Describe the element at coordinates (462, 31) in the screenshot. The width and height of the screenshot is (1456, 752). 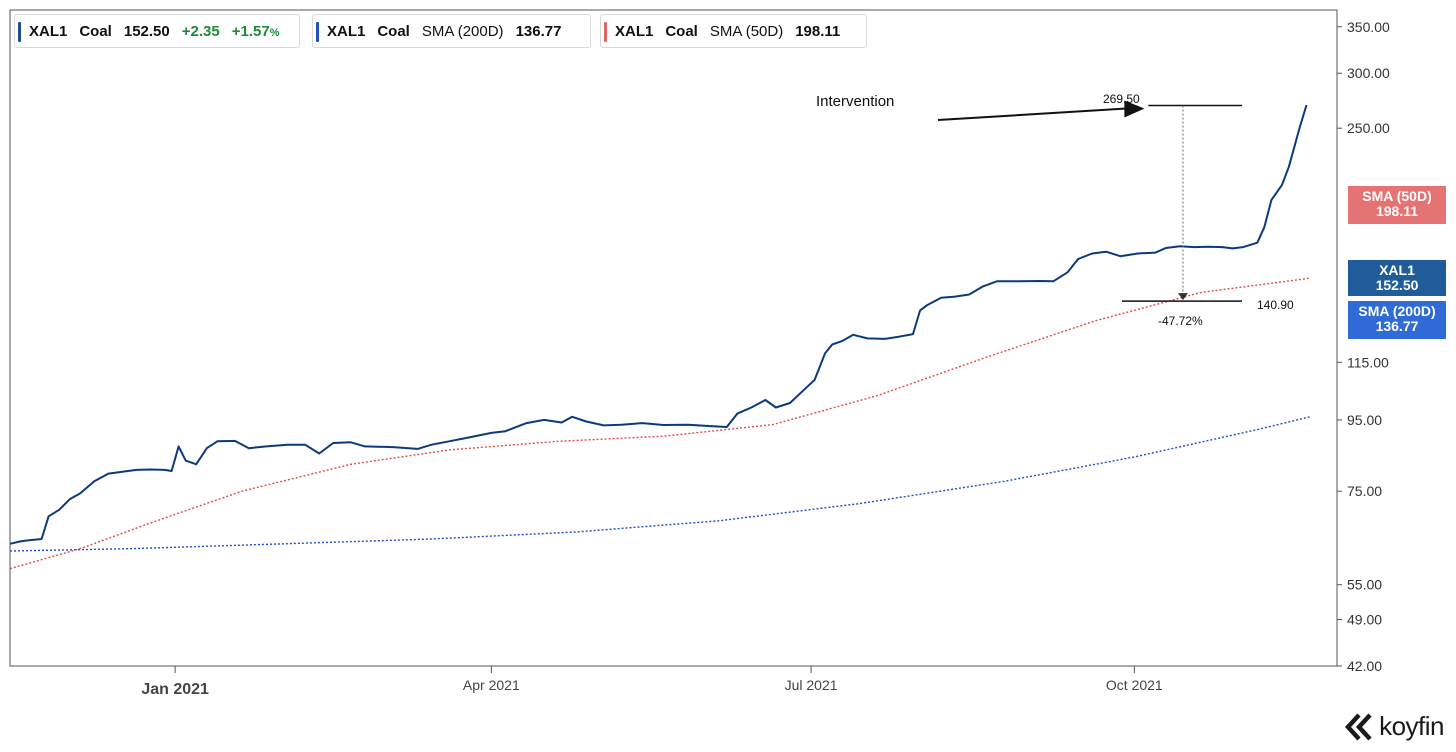
I see `legend-indicator: SMA (200D)` at that location.